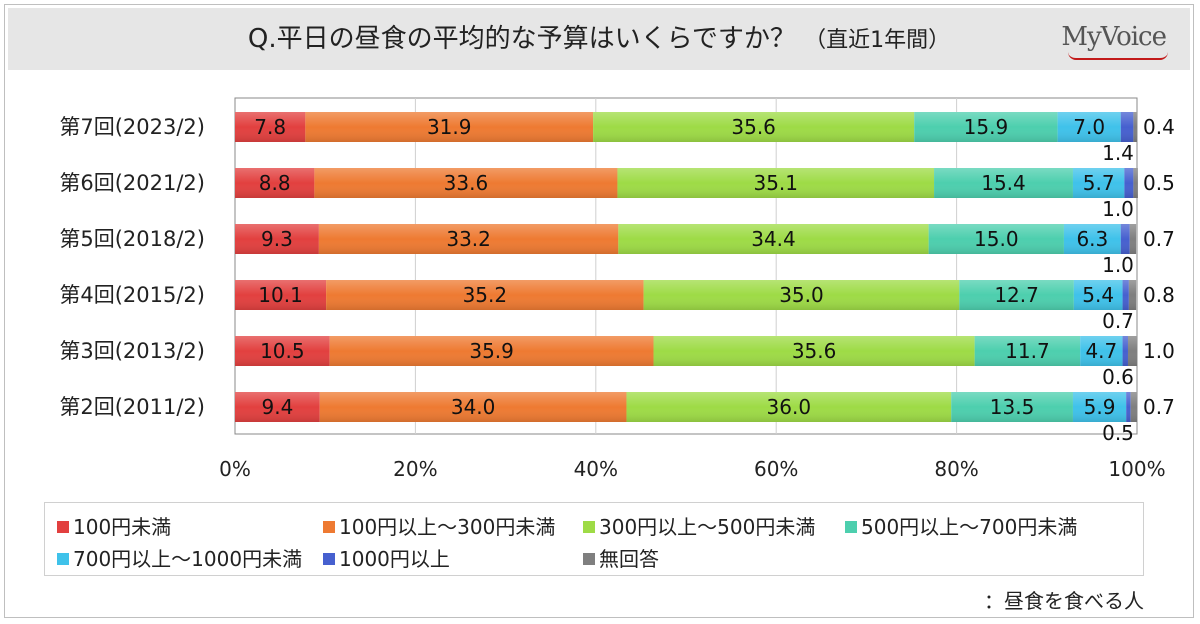 The width and height of the screenshot is (1200, 624). I want to click on data-label: 10.1, so click(280, 295).